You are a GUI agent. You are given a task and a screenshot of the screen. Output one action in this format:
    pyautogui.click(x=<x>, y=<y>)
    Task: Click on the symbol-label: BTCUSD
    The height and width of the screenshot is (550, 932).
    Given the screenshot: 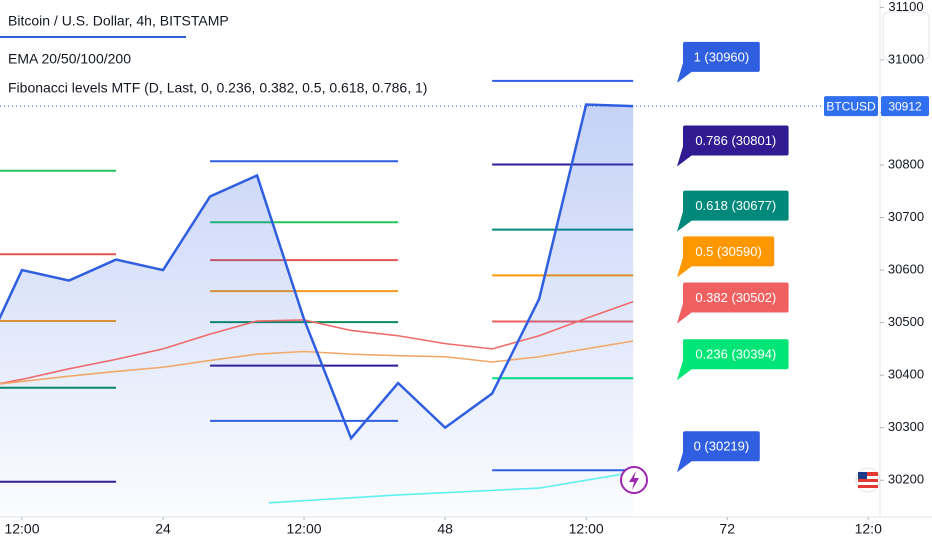 What is the action you would take?
    pyautogui.click(x=851, y=106)
    